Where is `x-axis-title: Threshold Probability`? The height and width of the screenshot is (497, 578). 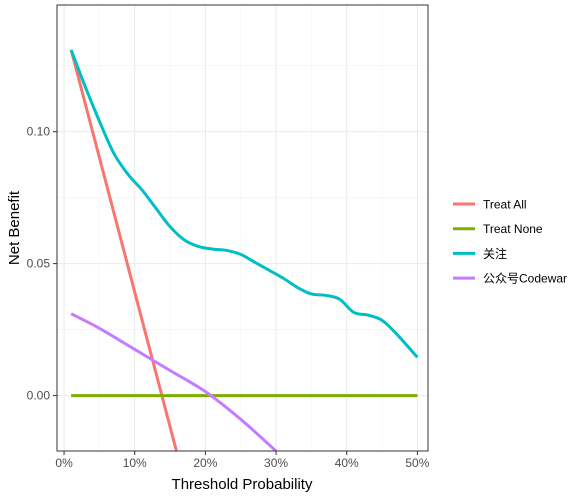
x-axis-title: Threshold Probability is located at coordinates (242, 484).